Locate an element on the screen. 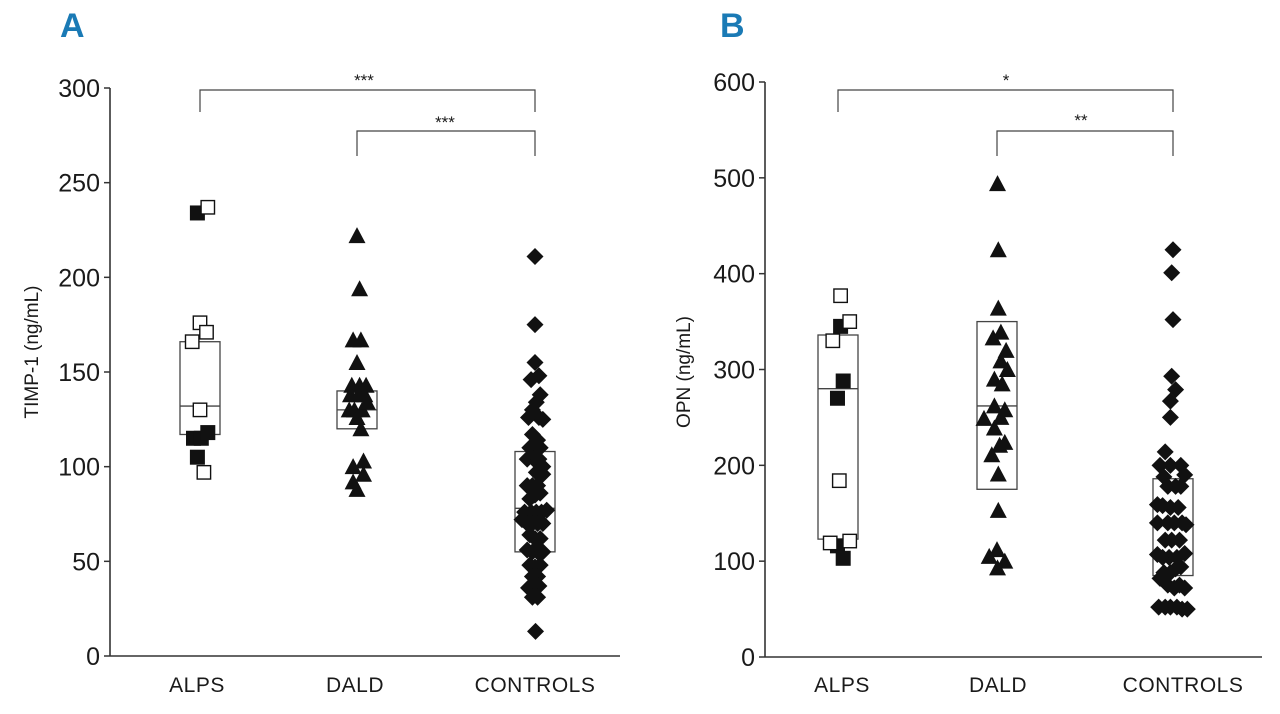 Image resolution: width=1280 pixels, height=714 pixels. y-tick-label: 50 is located at coordinates (86, 562).